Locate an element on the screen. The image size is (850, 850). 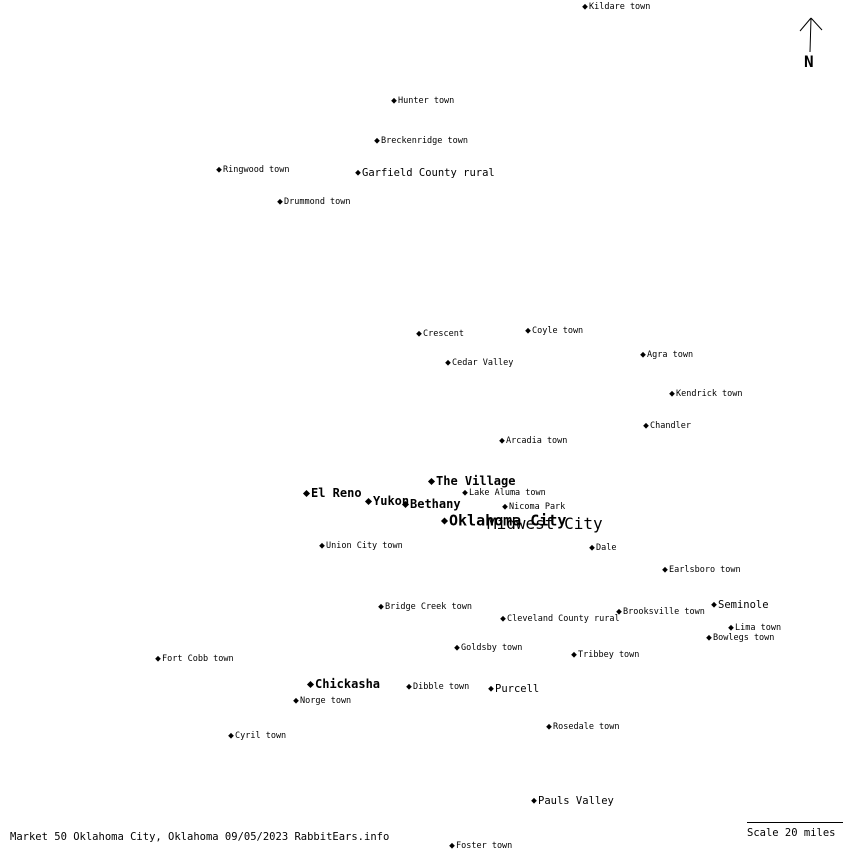
north-arrow-icon is located at coordinates (811, 35).